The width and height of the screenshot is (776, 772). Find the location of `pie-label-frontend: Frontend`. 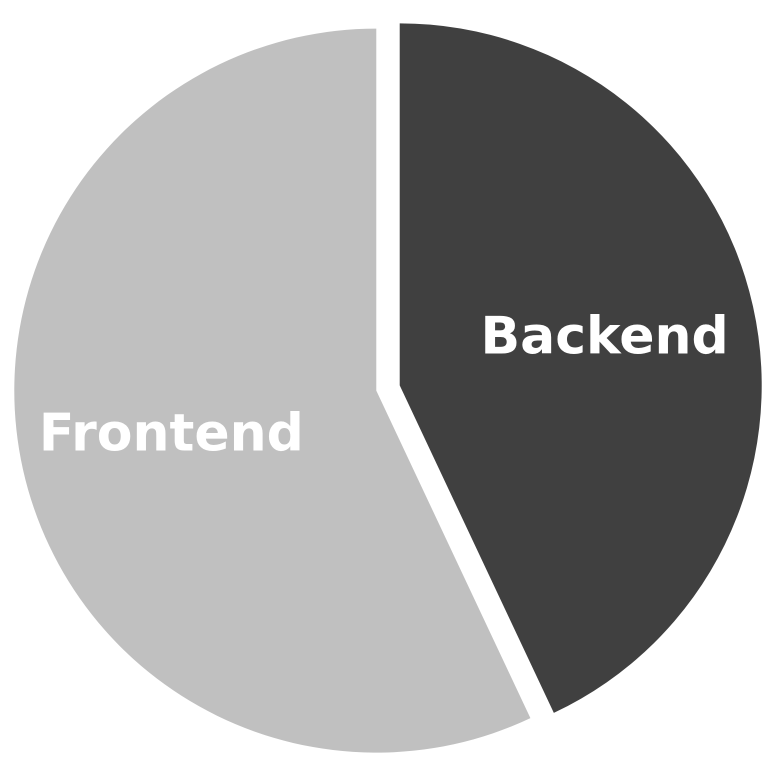

pie-label-frontend: Frontend is located at coordinates (171, 433).